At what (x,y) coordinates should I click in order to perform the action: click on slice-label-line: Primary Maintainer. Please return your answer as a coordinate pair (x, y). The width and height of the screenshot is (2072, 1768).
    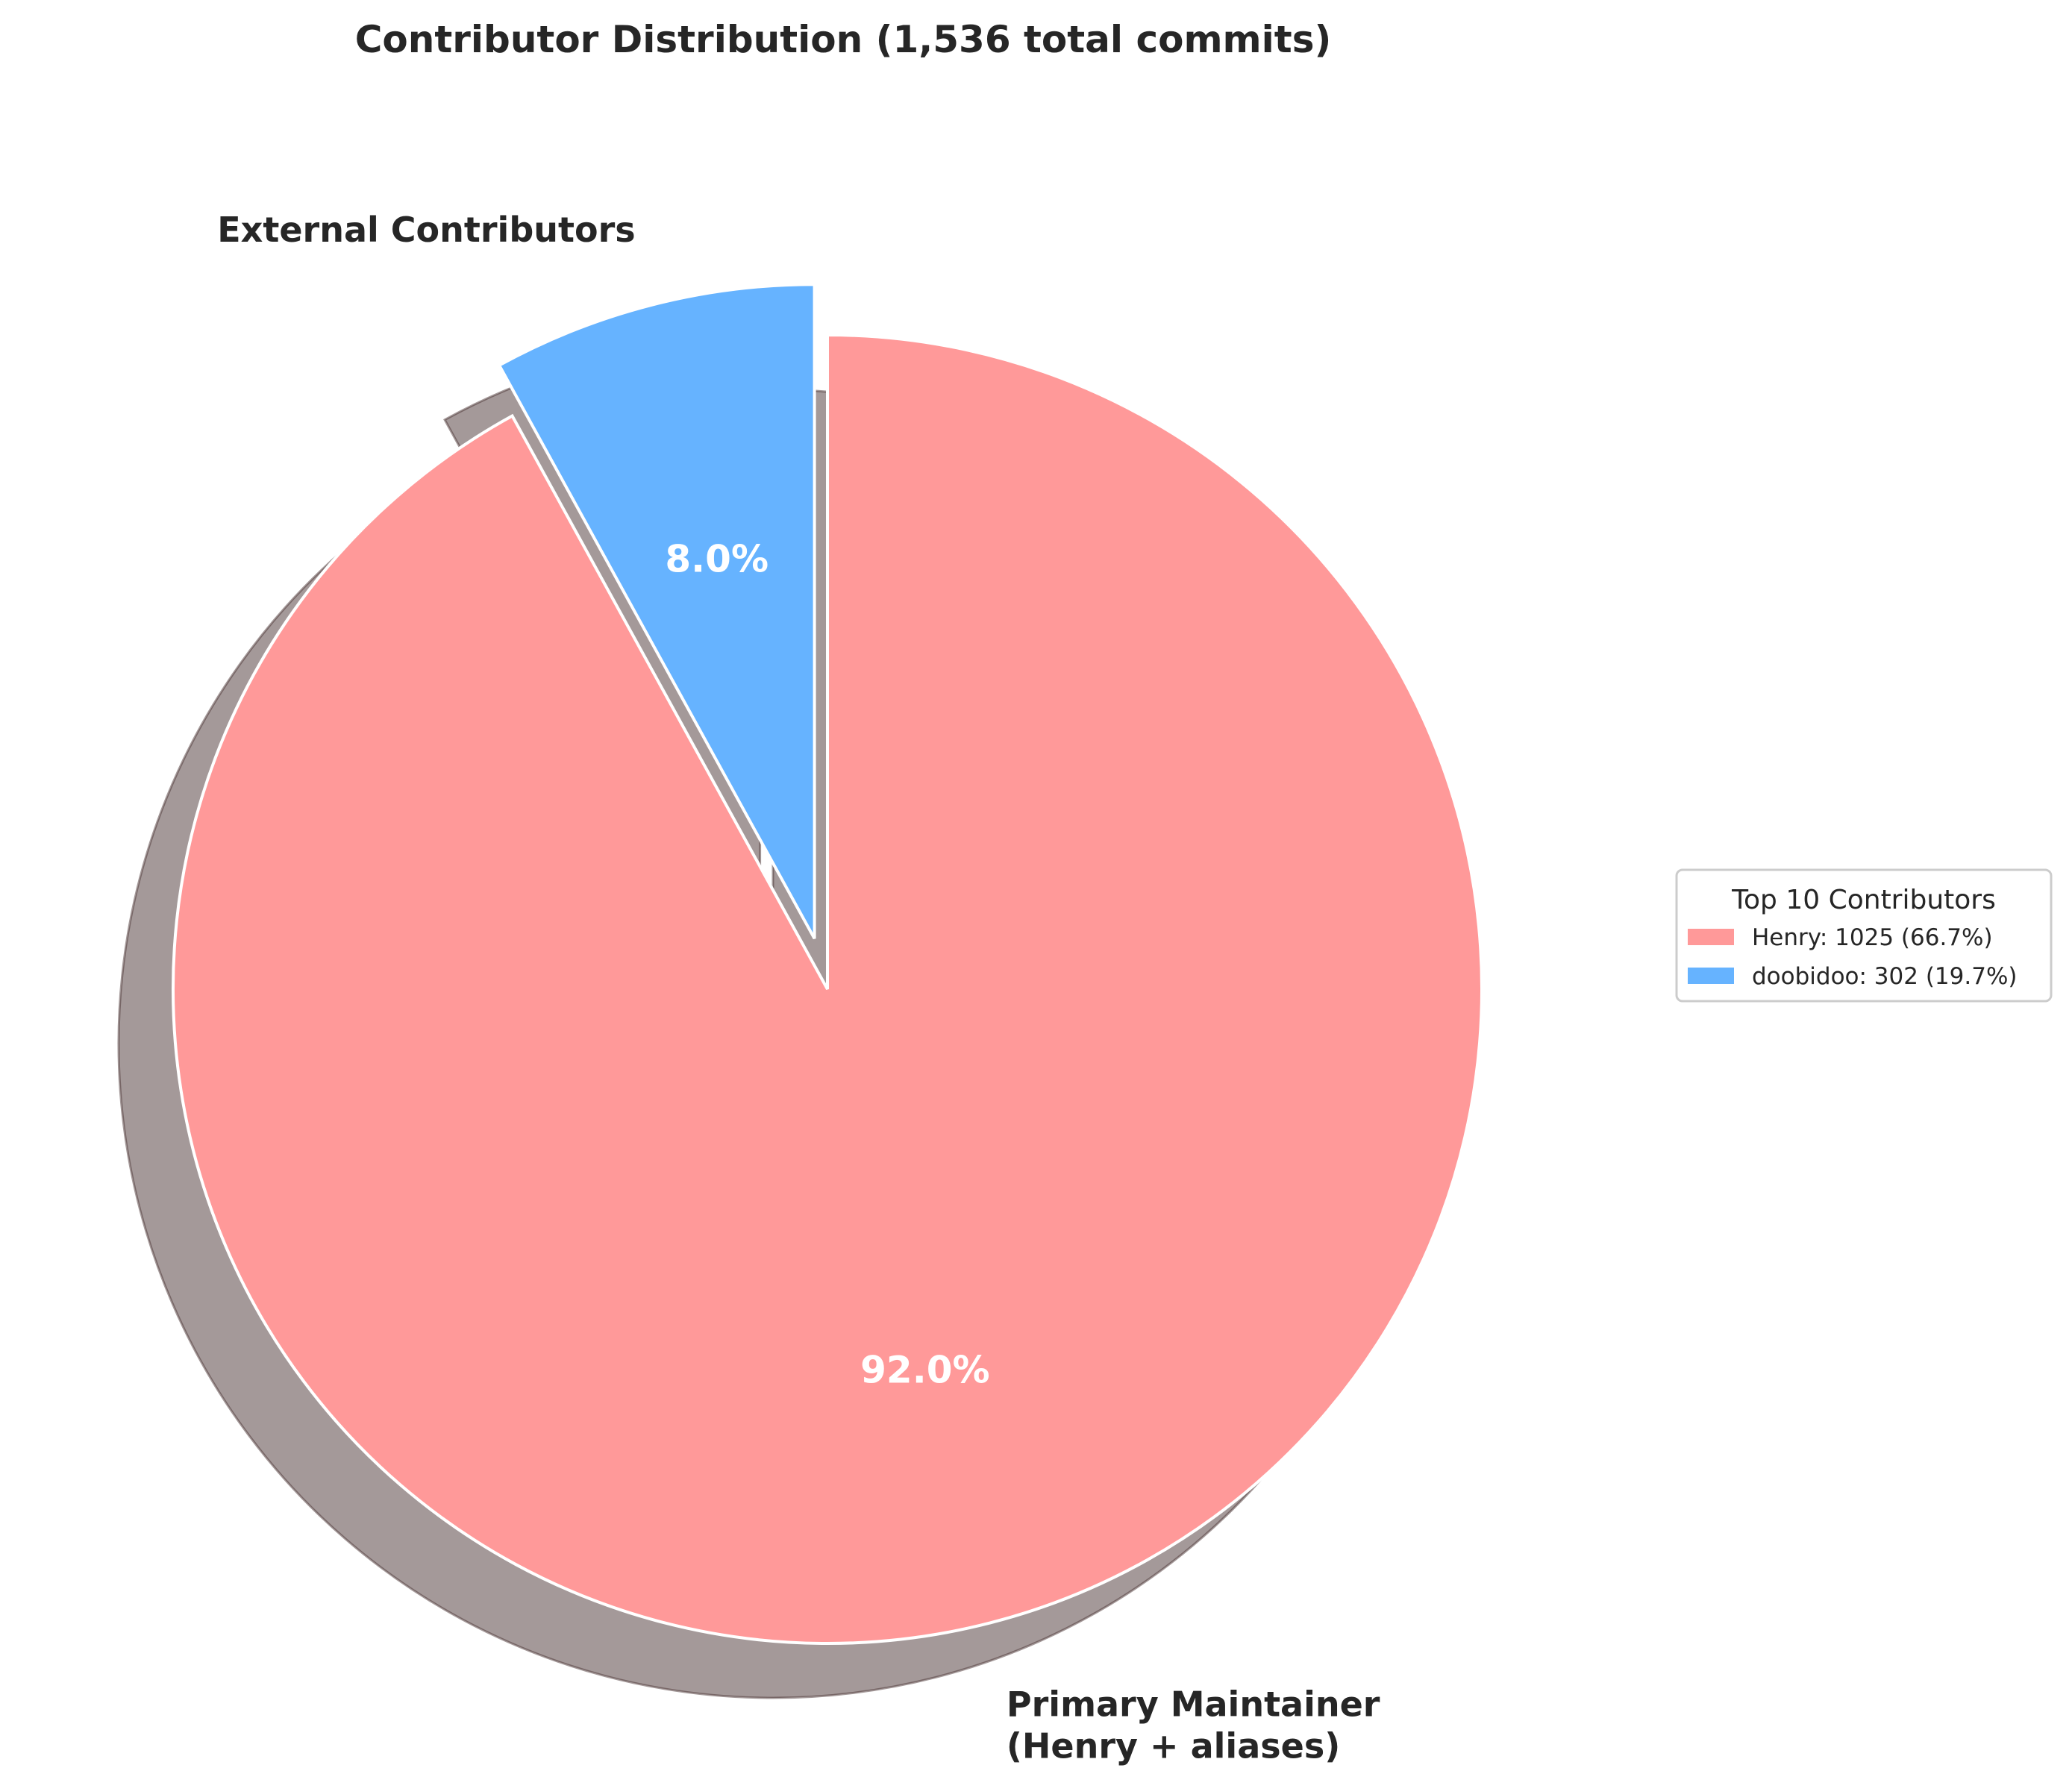
    Looking at the image, I should click on (1193, 1704).